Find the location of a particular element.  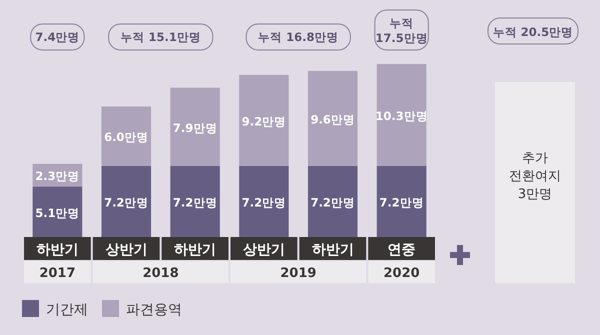

text: 누적 16.8만명 is located at coordinates (298, 37).